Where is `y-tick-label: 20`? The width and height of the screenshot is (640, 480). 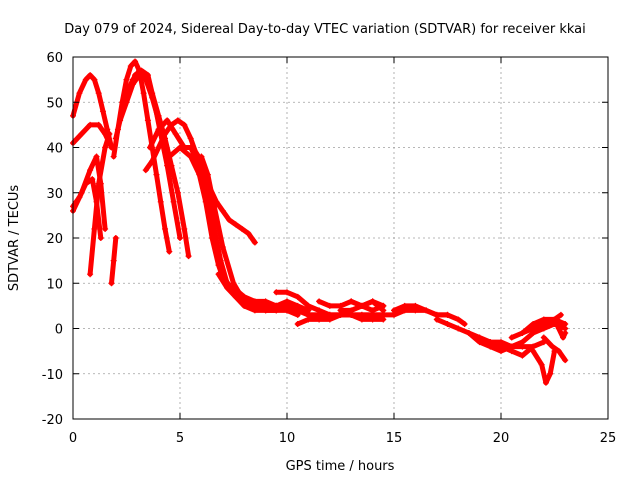
y-tick-label: 20 is located at coordinates (54, 239).